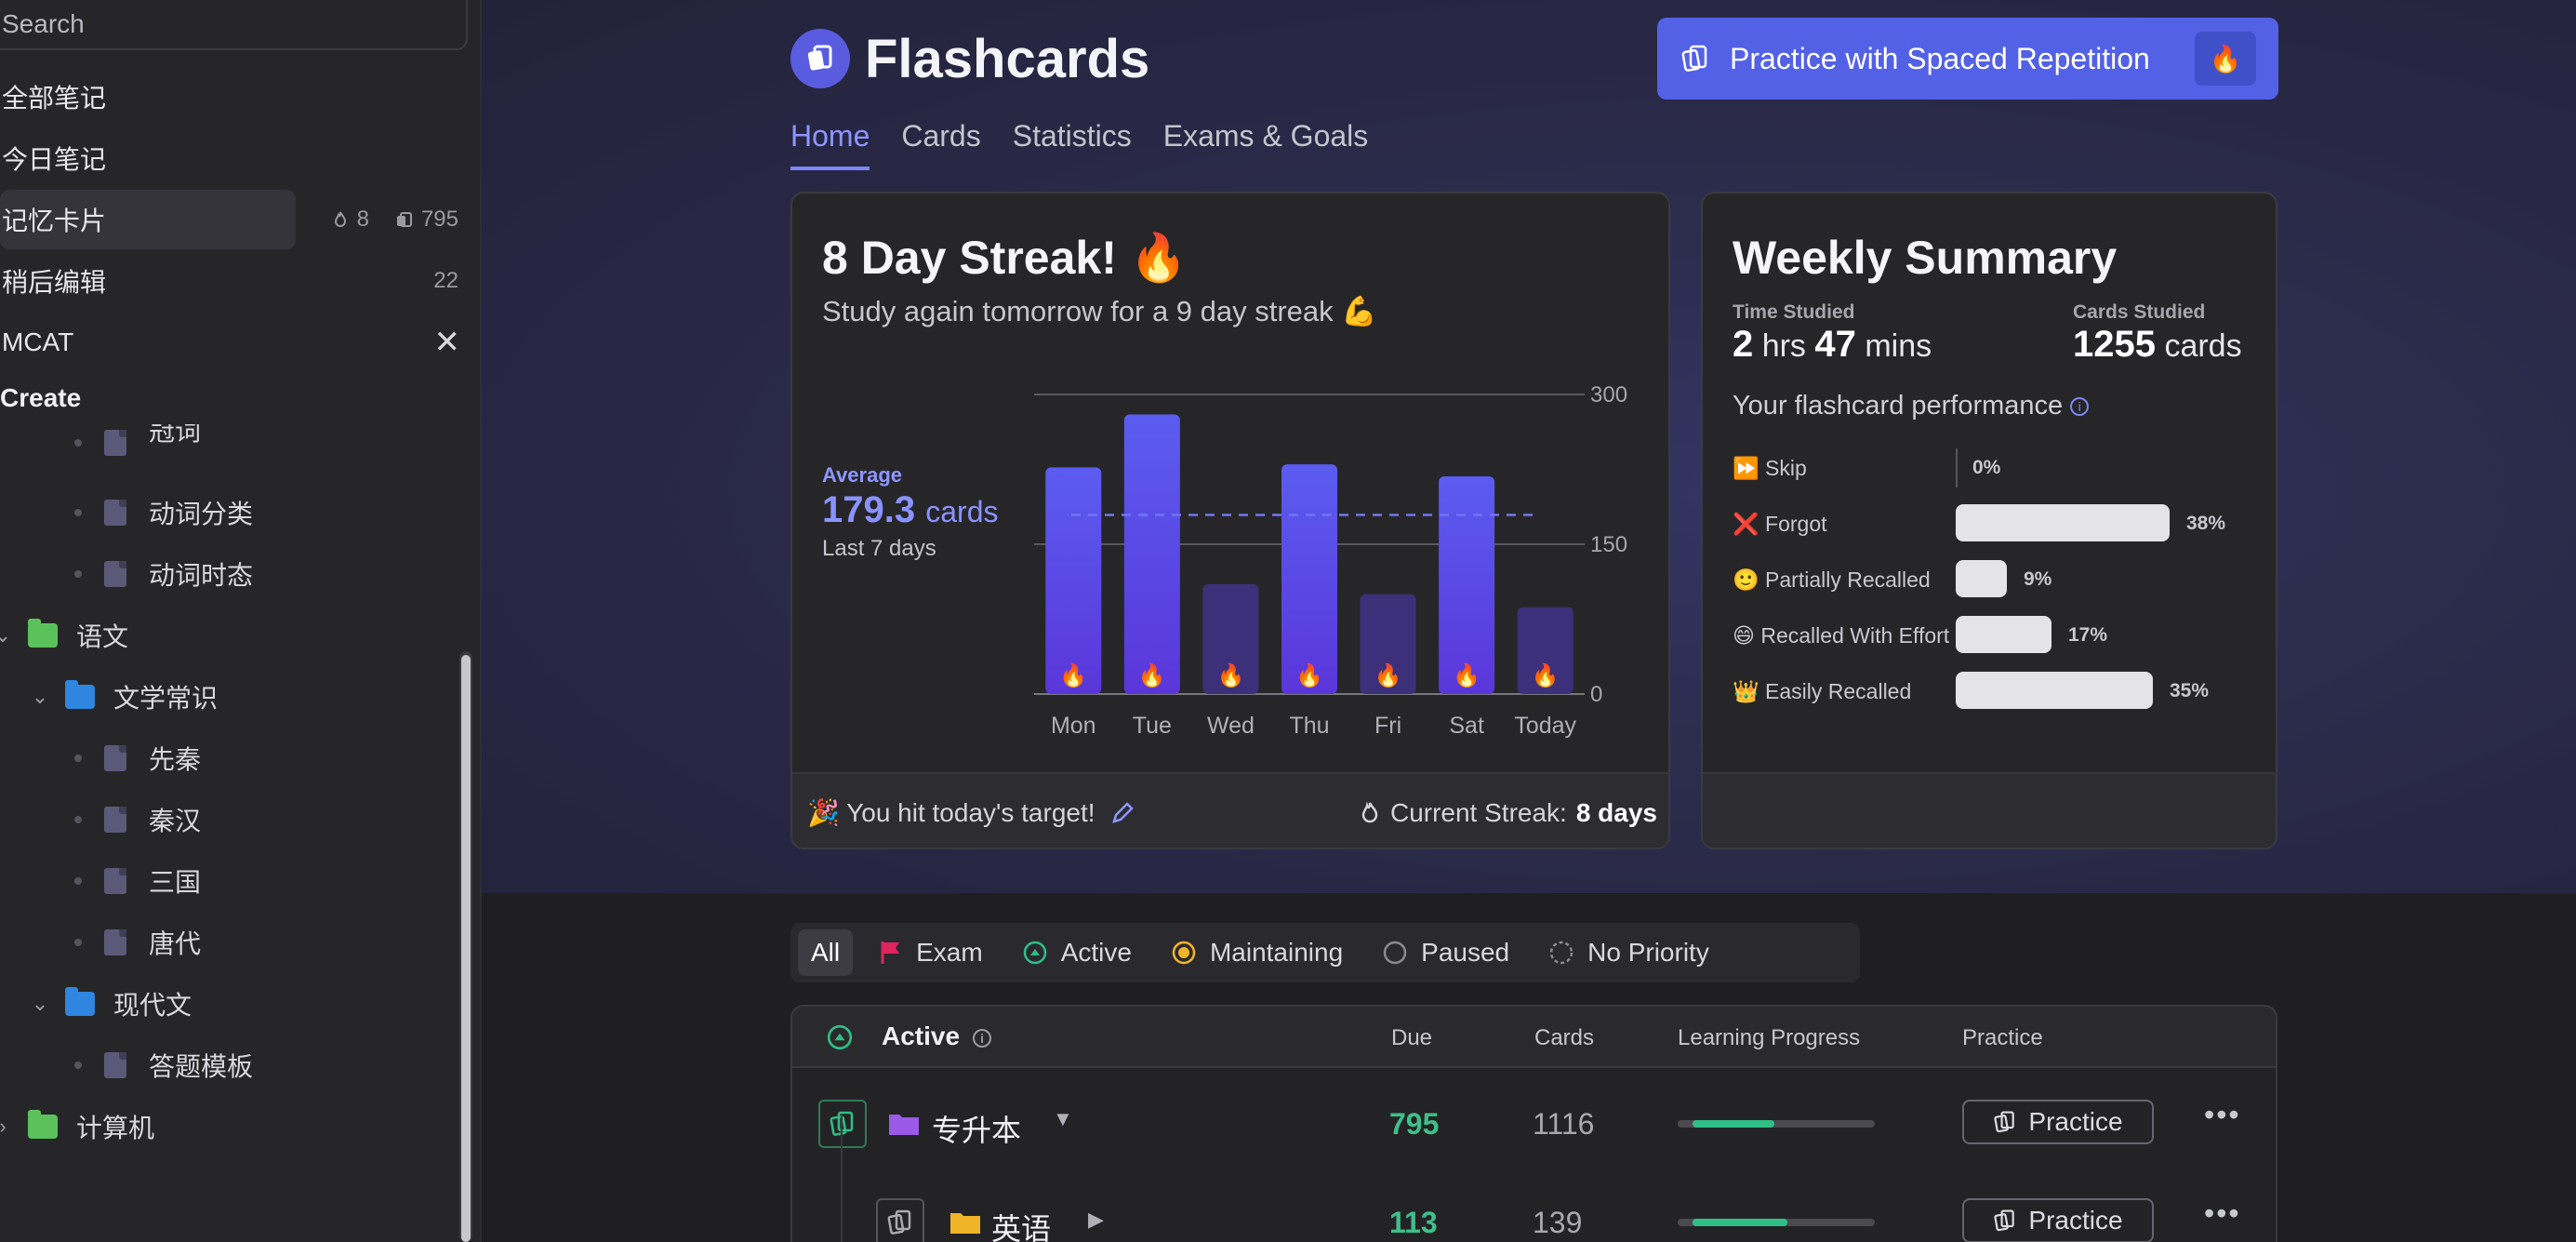  What do you see at coordinates (1911, 406) in the screenshot?
I see `performance-title: Your flashcard performance i` at bounding box center [1911, 406].